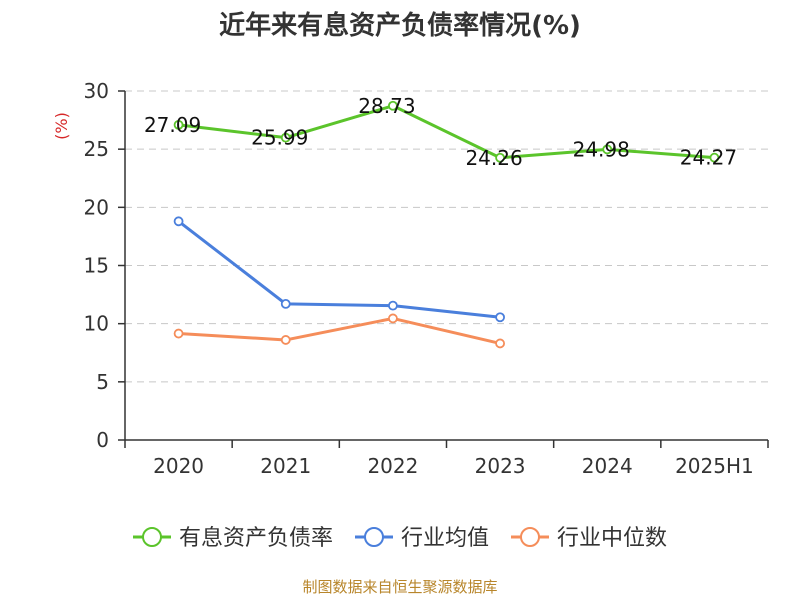 This screenshot has height=600, width=800. I want to click on data-label: 24.98, so click(601, 149).